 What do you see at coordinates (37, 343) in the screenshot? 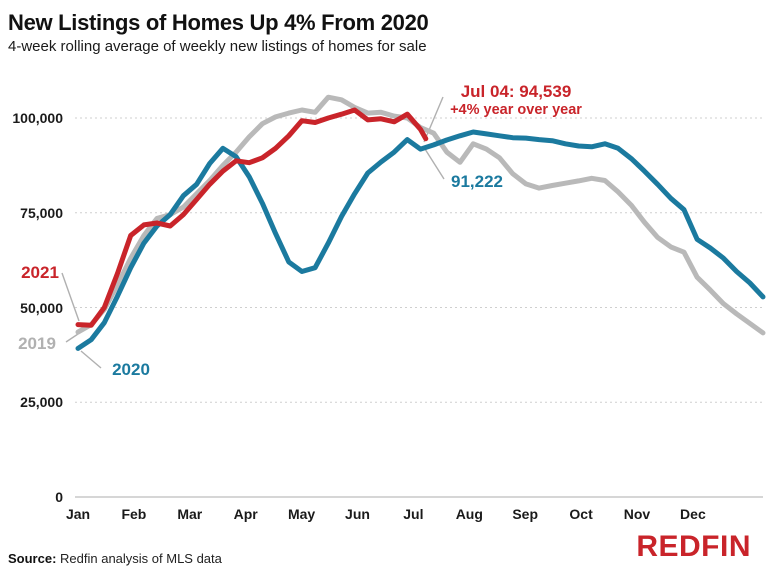
I see `series-label-2019: 2019` at bounding box center [37, 343].